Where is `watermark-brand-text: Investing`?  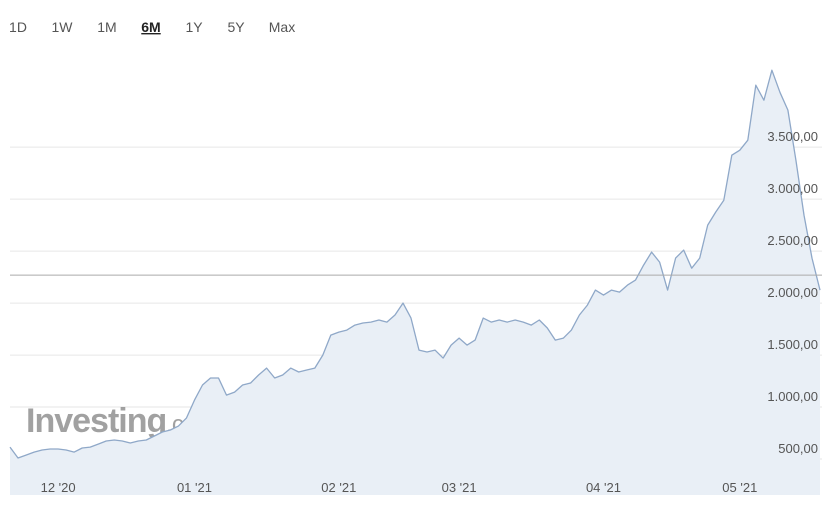 watermark-brand-text: Investing is located at coordinates (96, 421).